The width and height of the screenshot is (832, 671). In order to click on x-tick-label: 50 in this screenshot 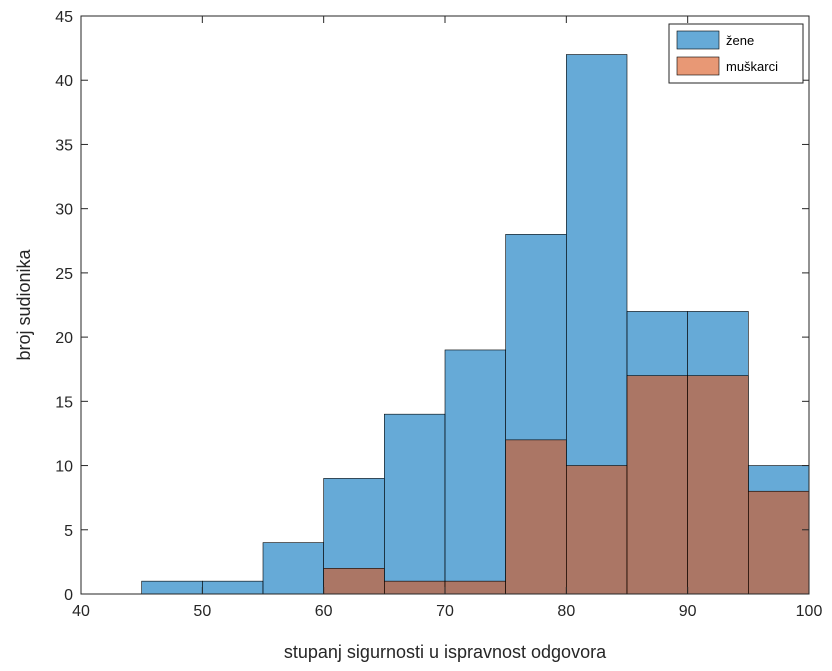, I will do `click(202, 611)`.